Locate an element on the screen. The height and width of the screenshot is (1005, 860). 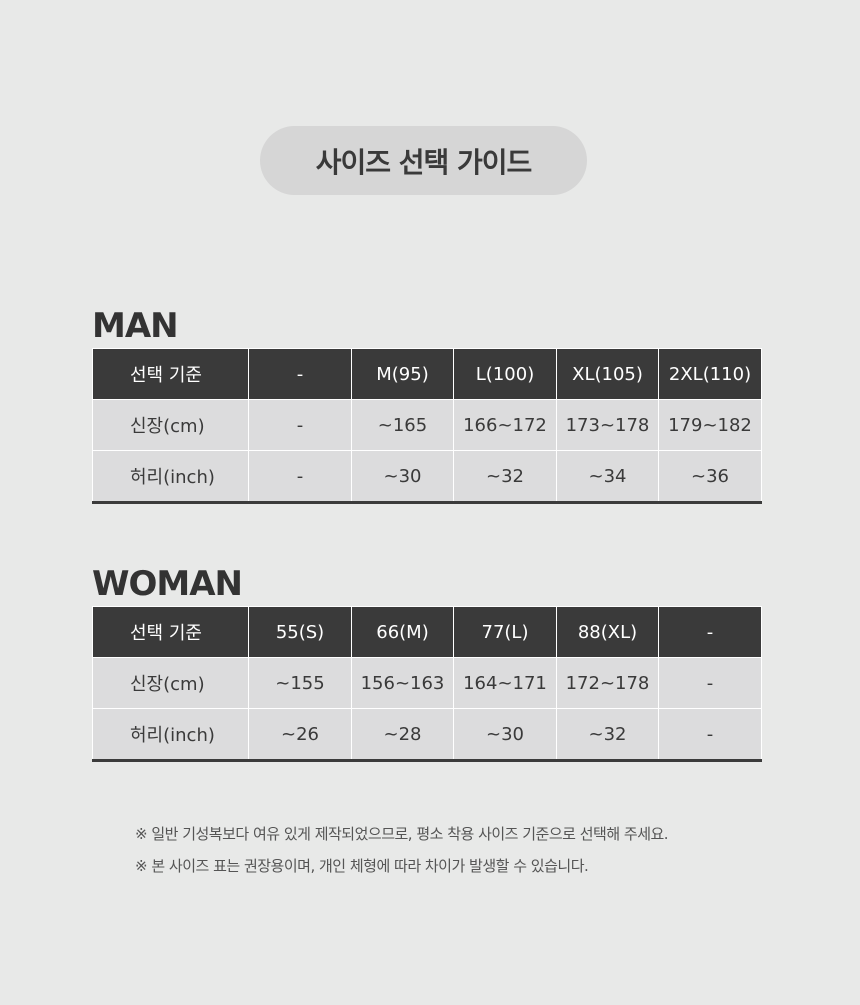
header-cell: 77(L) is located at coordinates (505, 632).